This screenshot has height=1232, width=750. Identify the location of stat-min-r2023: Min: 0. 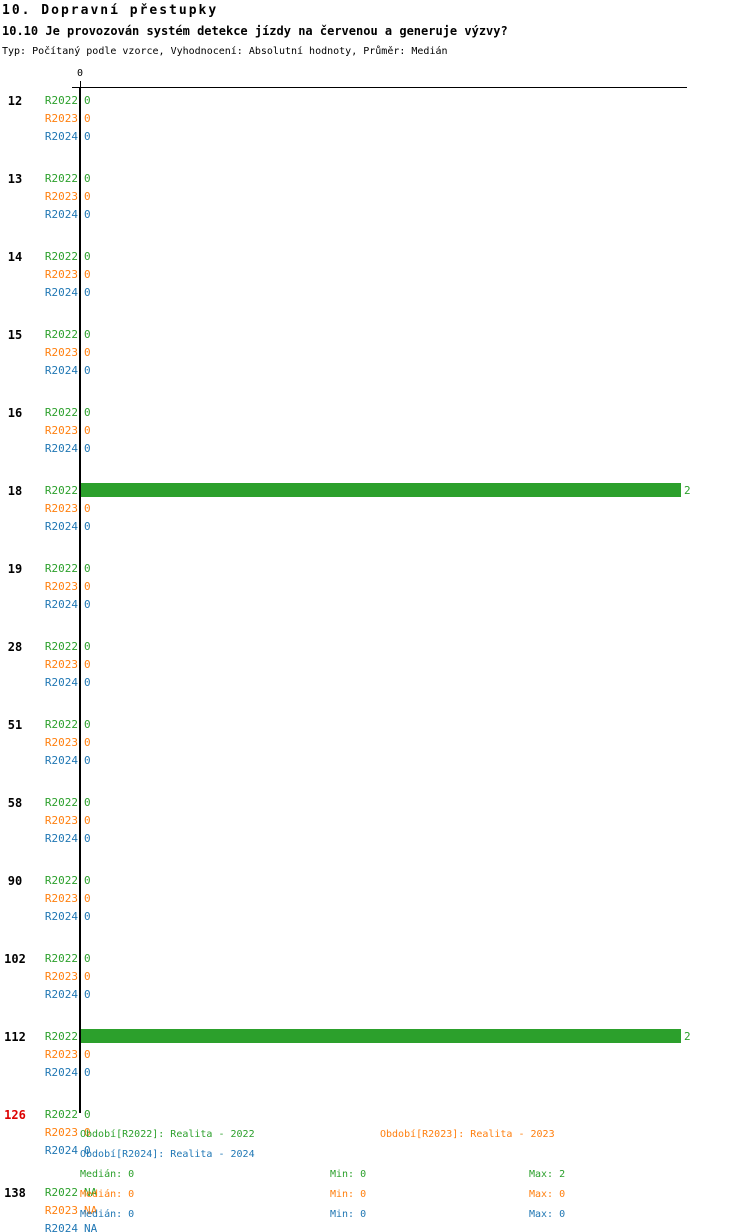
(348, 1194).